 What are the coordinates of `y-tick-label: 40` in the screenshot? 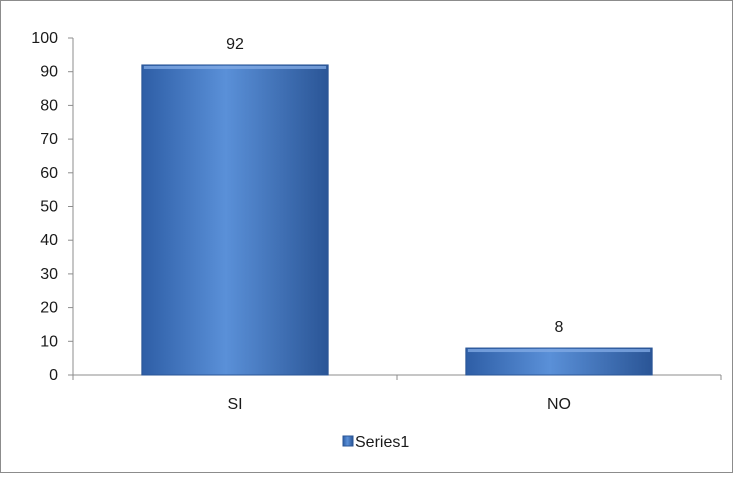 It's located at (49, 240).